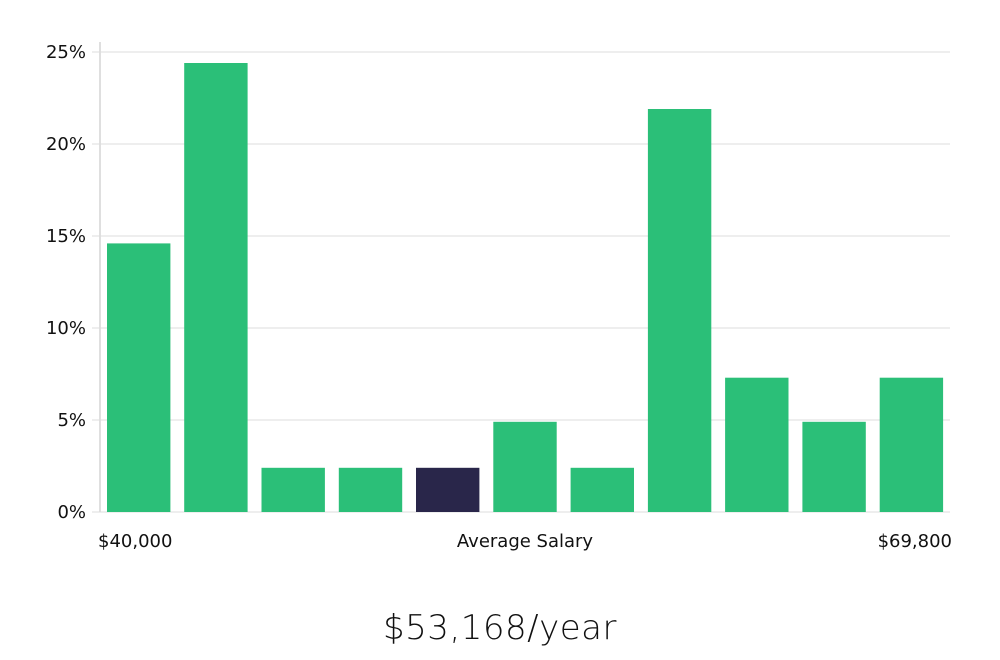 This screenshot has height=660, width=1000. I want to click on x-axis-label: Average Salary, so click(525, 541).